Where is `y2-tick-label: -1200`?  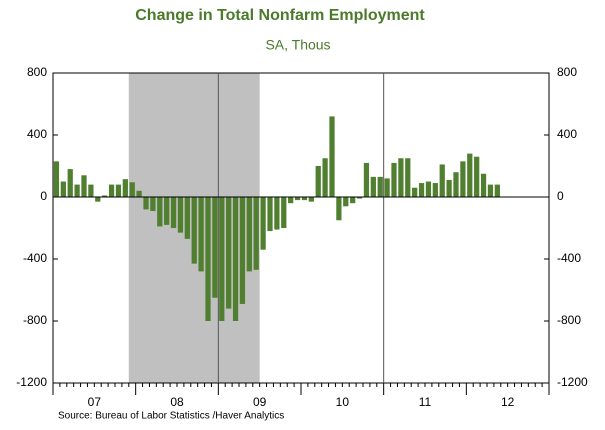
y2-tick-label: -1200 is located at coordinates (572, 382).